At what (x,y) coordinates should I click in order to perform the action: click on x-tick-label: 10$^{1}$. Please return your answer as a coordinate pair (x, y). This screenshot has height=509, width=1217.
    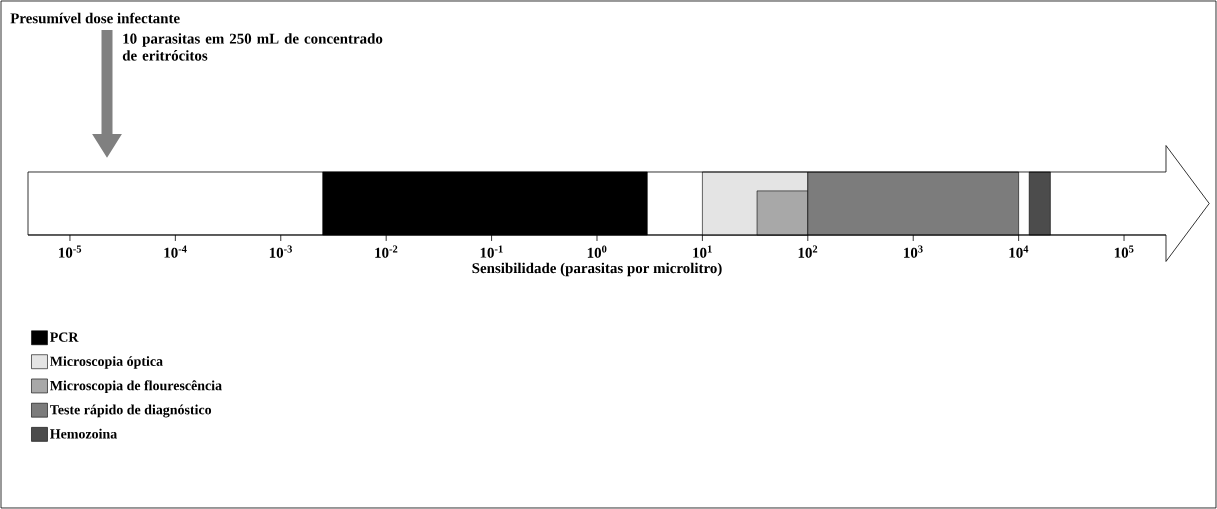
    Looking at the image, I should click on (702, 251).